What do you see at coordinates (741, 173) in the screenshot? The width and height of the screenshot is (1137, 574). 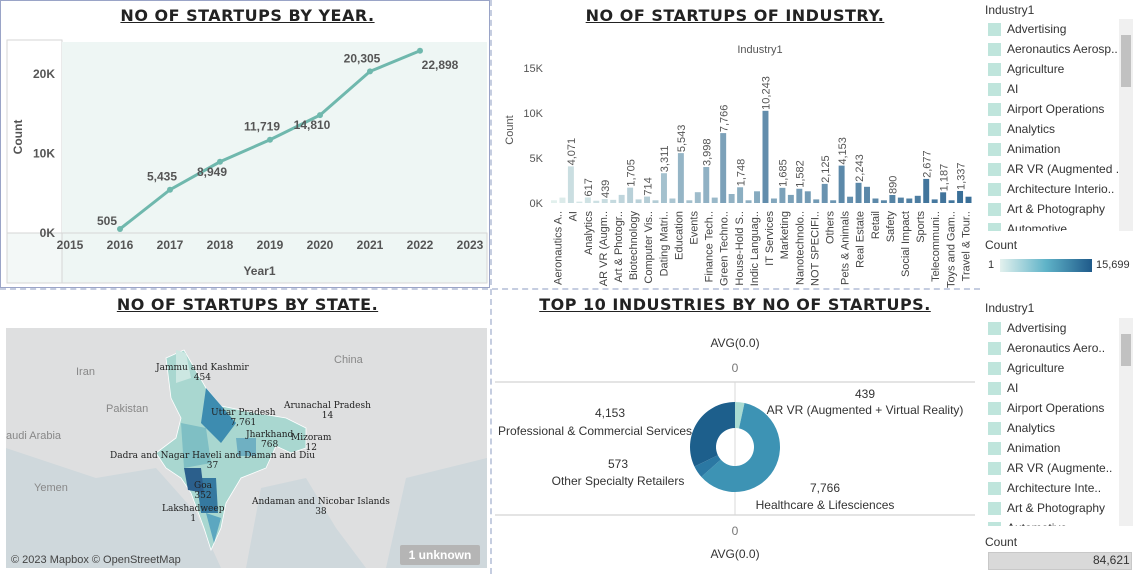 I see `industry-data-label: 1,748` at bounding box center [741, 173].